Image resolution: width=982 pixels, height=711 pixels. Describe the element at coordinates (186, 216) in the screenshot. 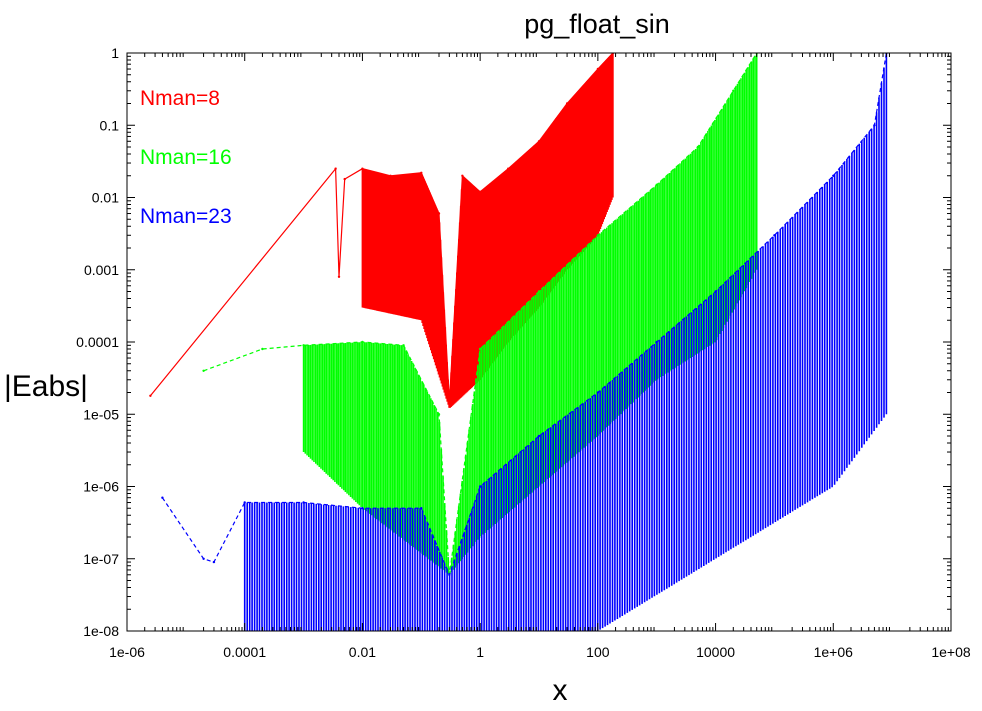

I see `legend-label-series-3: Nman=23` at that location.